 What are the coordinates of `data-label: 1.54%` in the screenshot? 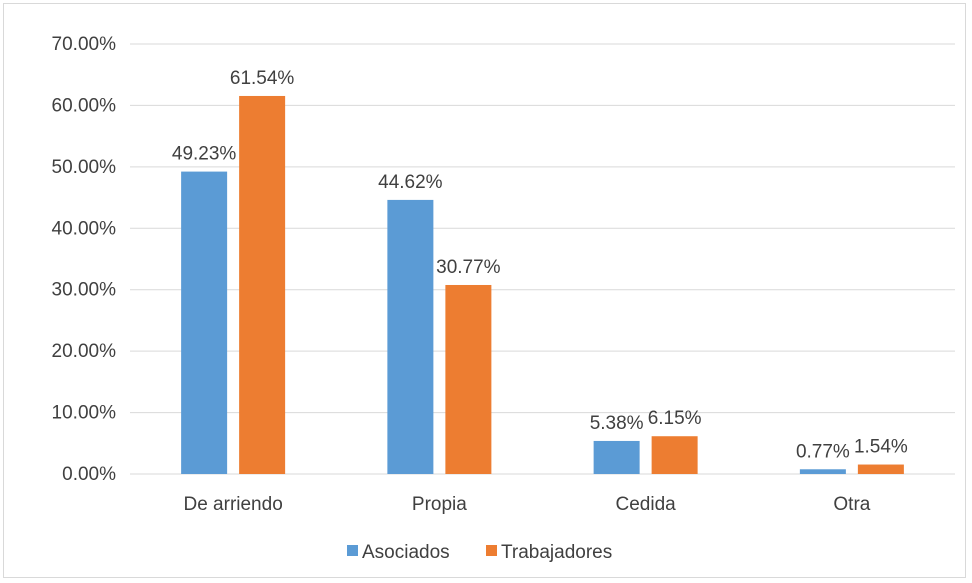 It's located at (881, 447).